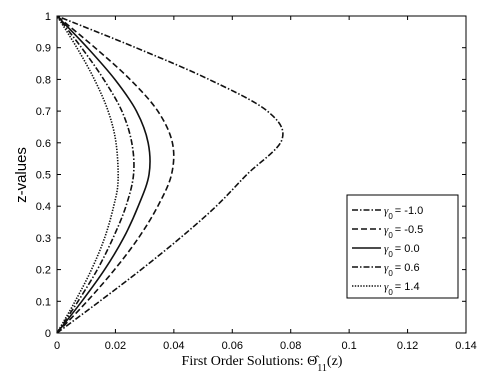 The height and width of the screenshot is (381, 488). What do you see at coordinates (21, 175) in the screenshot?
I see `y-axis-label: z-values` at bounding box center [21, 175].